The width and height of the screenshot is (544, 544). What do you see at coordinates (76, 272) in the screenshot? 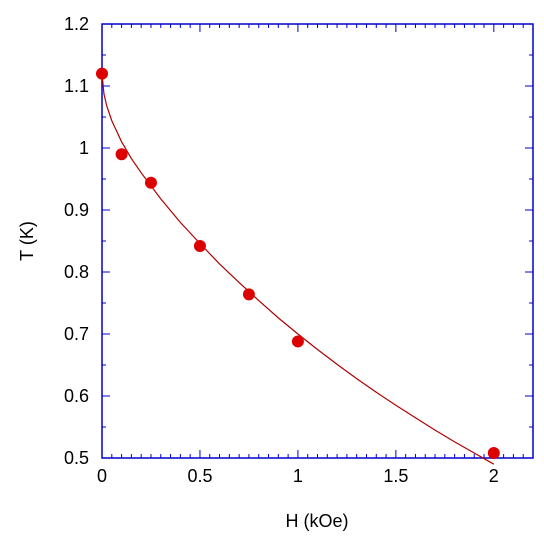
I see `y-tick-label: 0.8` at bounding box center [76, 272].